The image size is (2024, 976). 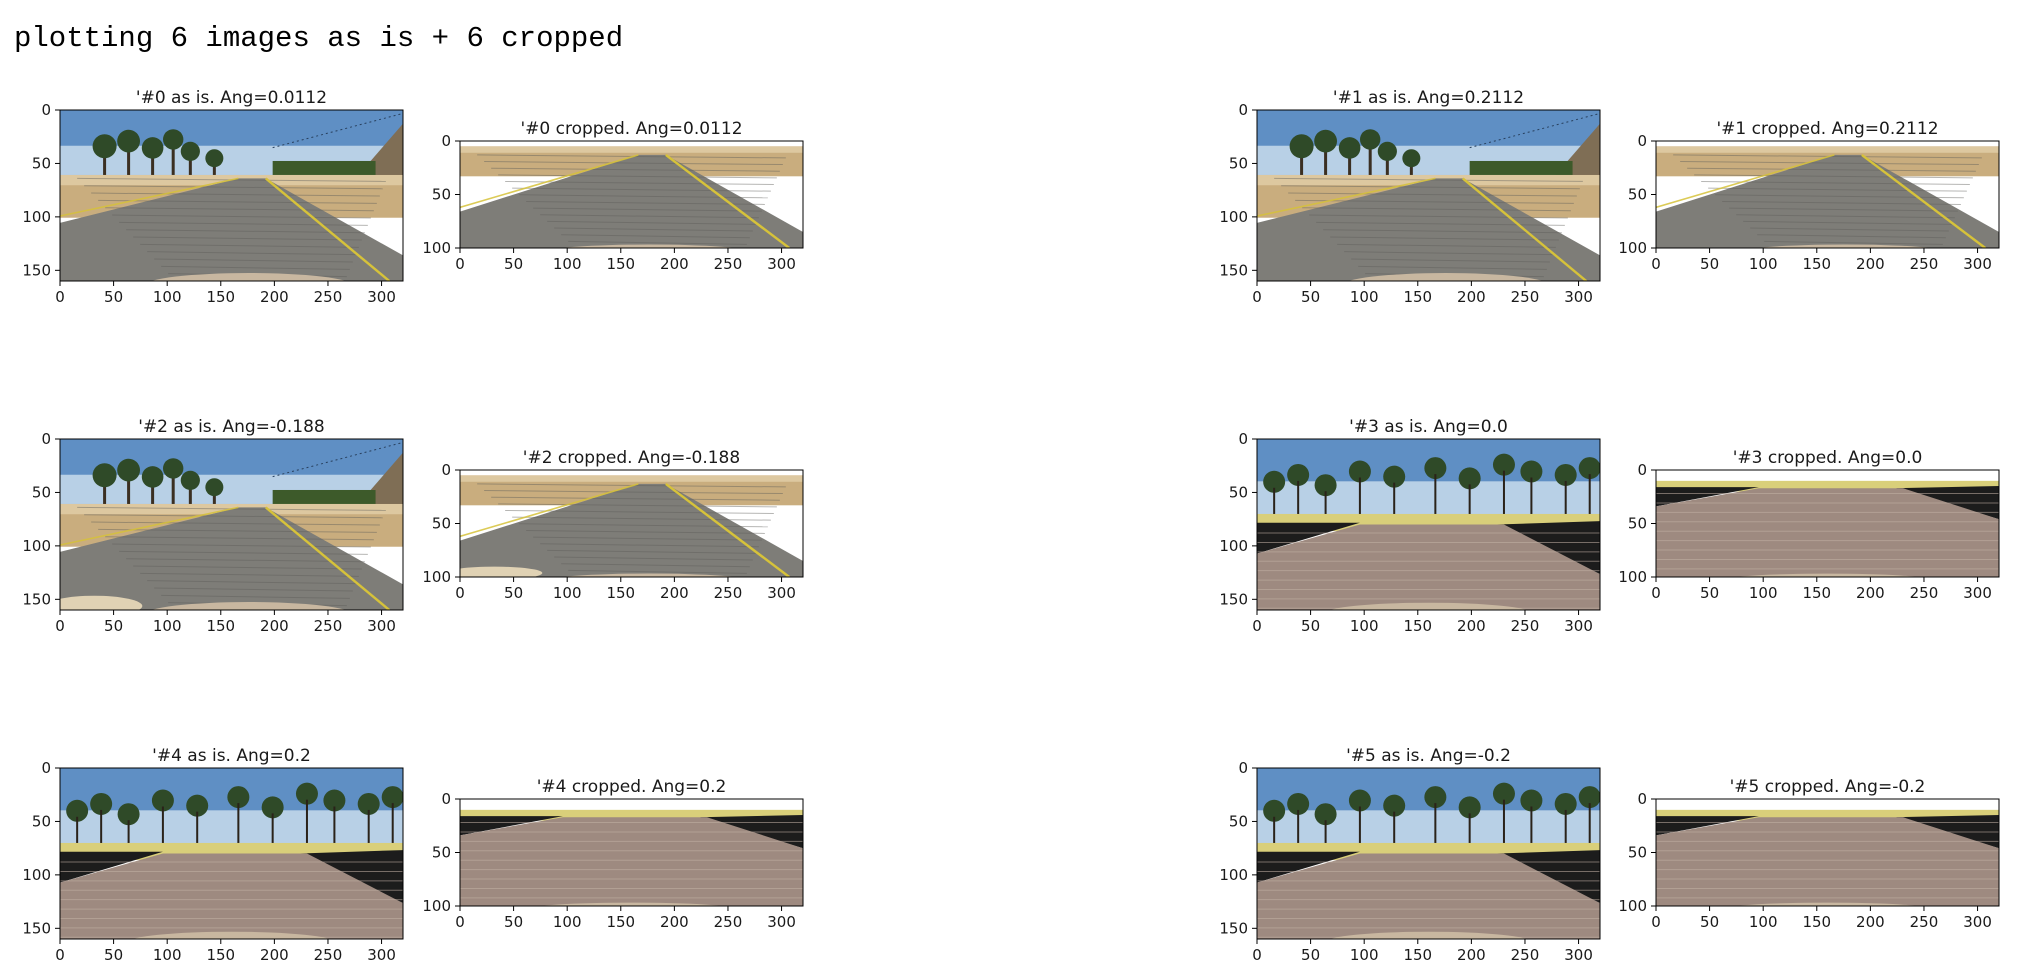 What do you see at coordinates (1308, 867) in the screenshot?
I see `wall-left` at bounding box center [1308, 867].